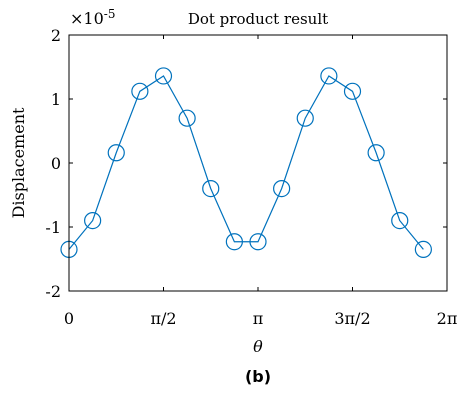  Describe the element at coordinates (447, 318) in the screenshot. I see `x-tick-label: 2π` at that location.